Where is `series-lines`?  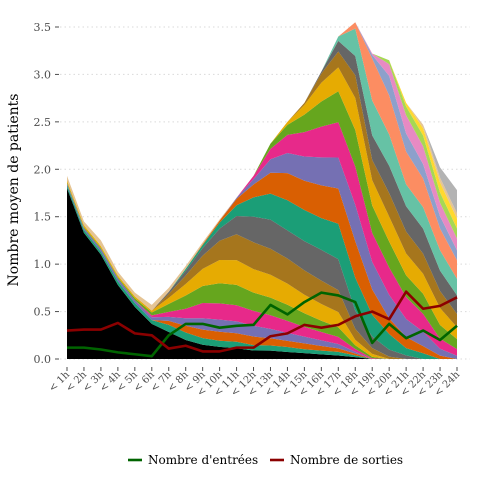 series-lines is located at coordinates (262, 324).